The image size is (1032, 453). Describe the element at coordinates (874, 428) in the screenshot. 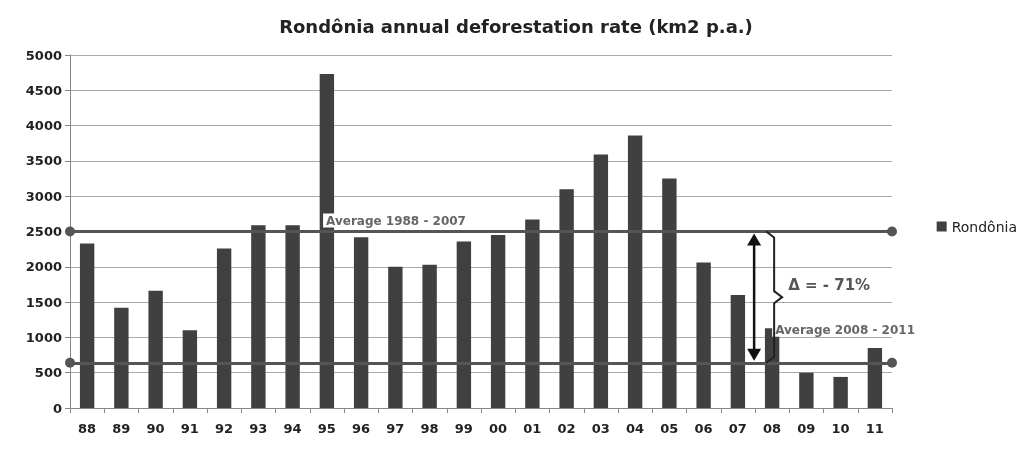

I see `x-tick-label: 11` at that location.